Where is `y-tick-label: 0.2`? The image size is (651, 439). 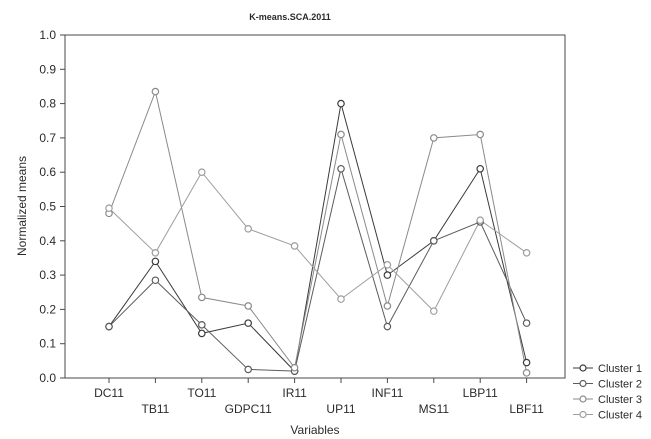
y-tick-label: 0.2 is located at coordinates (47, 309).